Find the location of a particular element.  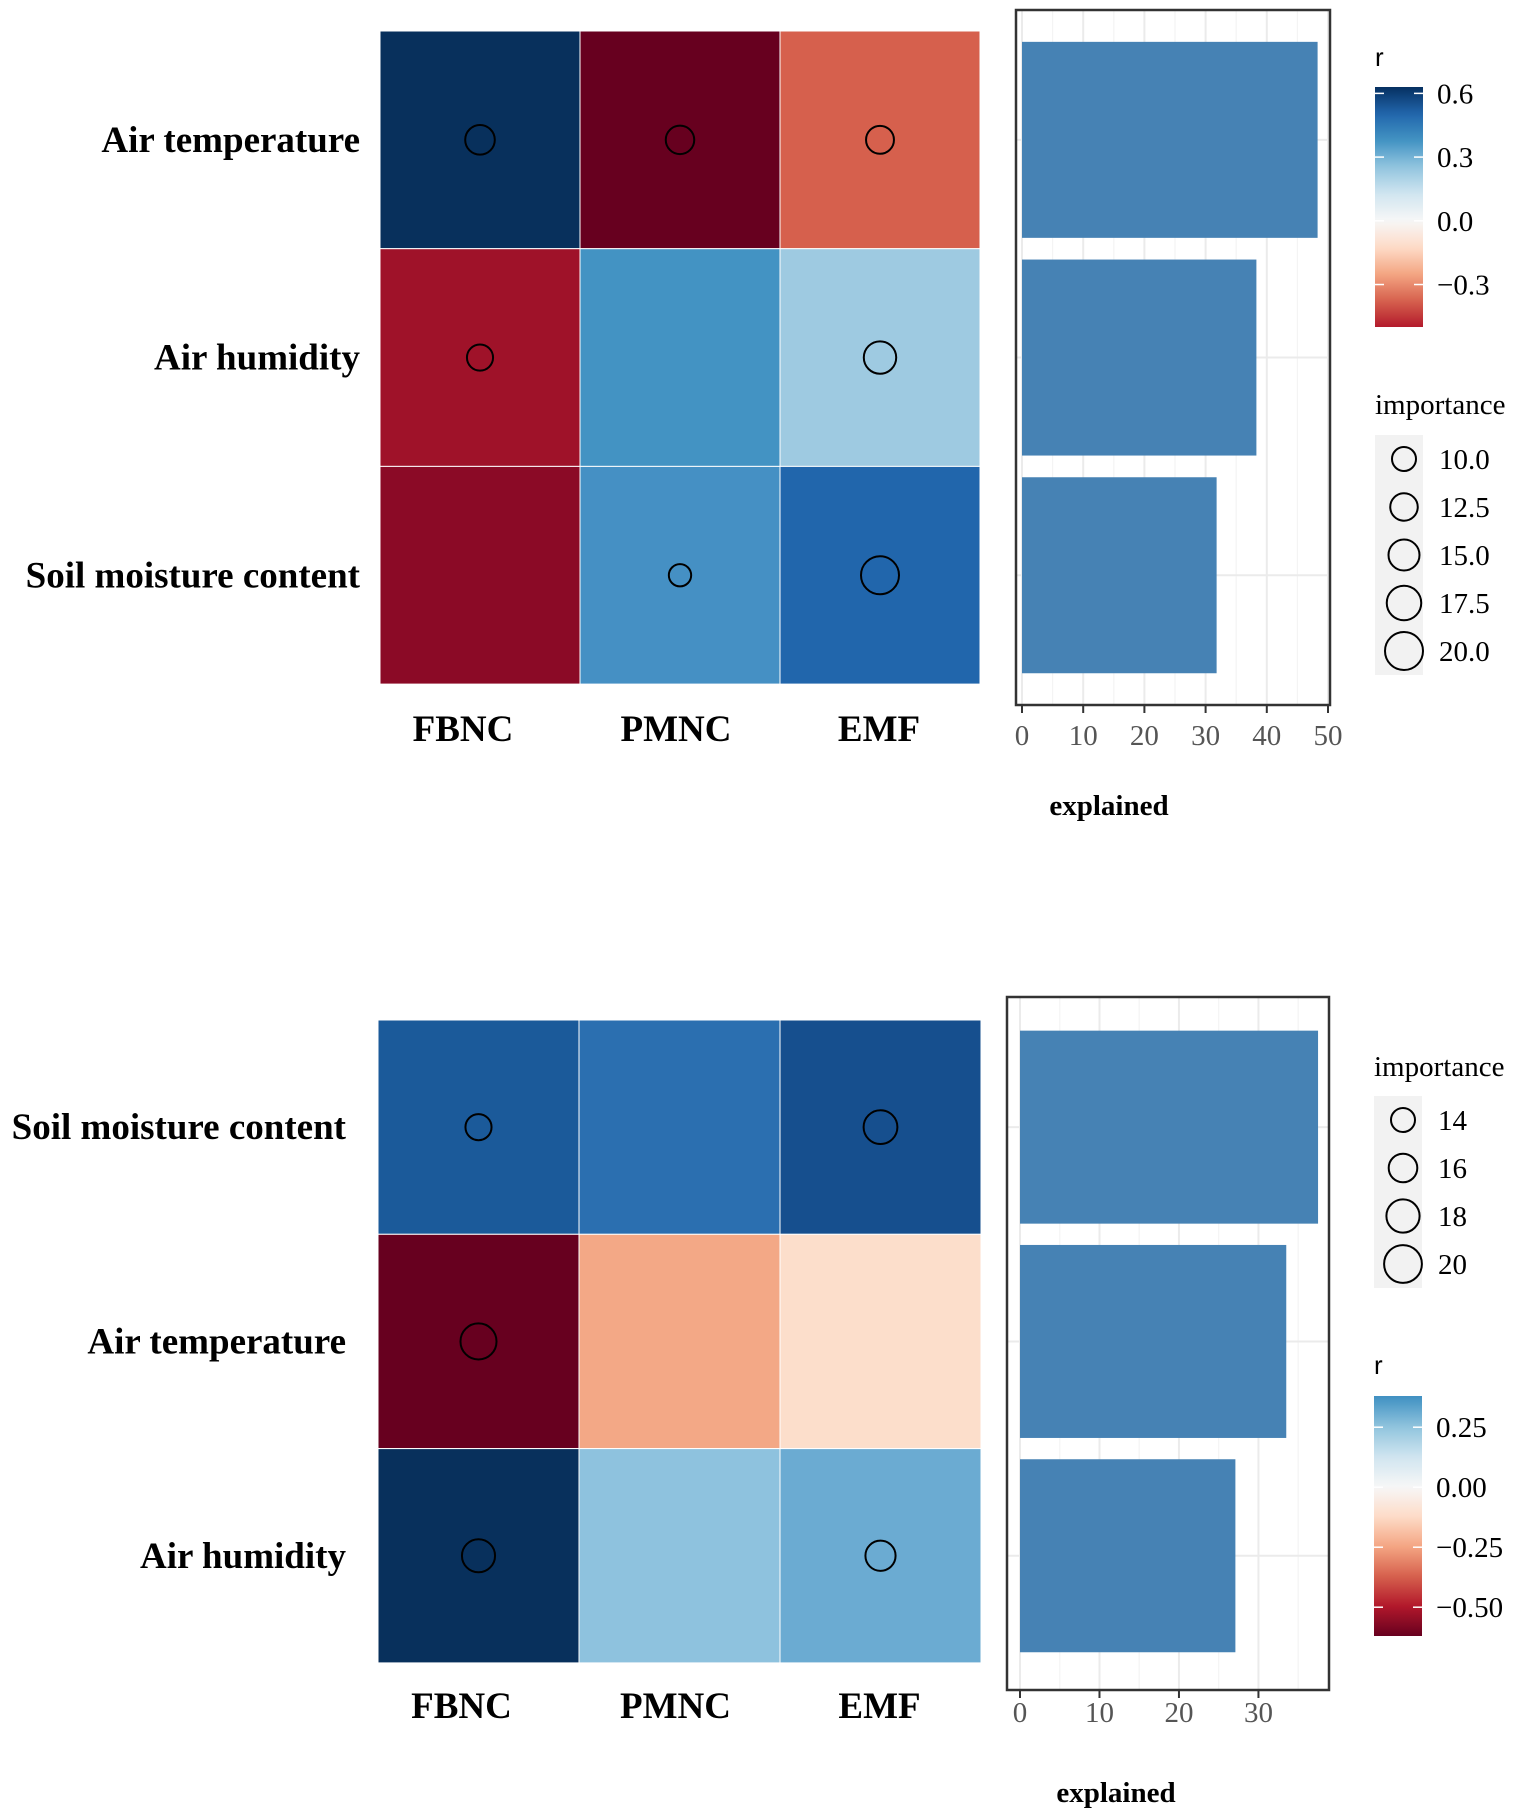

legend-importance-label: 12.5 is located at coordinates (1464, 508).